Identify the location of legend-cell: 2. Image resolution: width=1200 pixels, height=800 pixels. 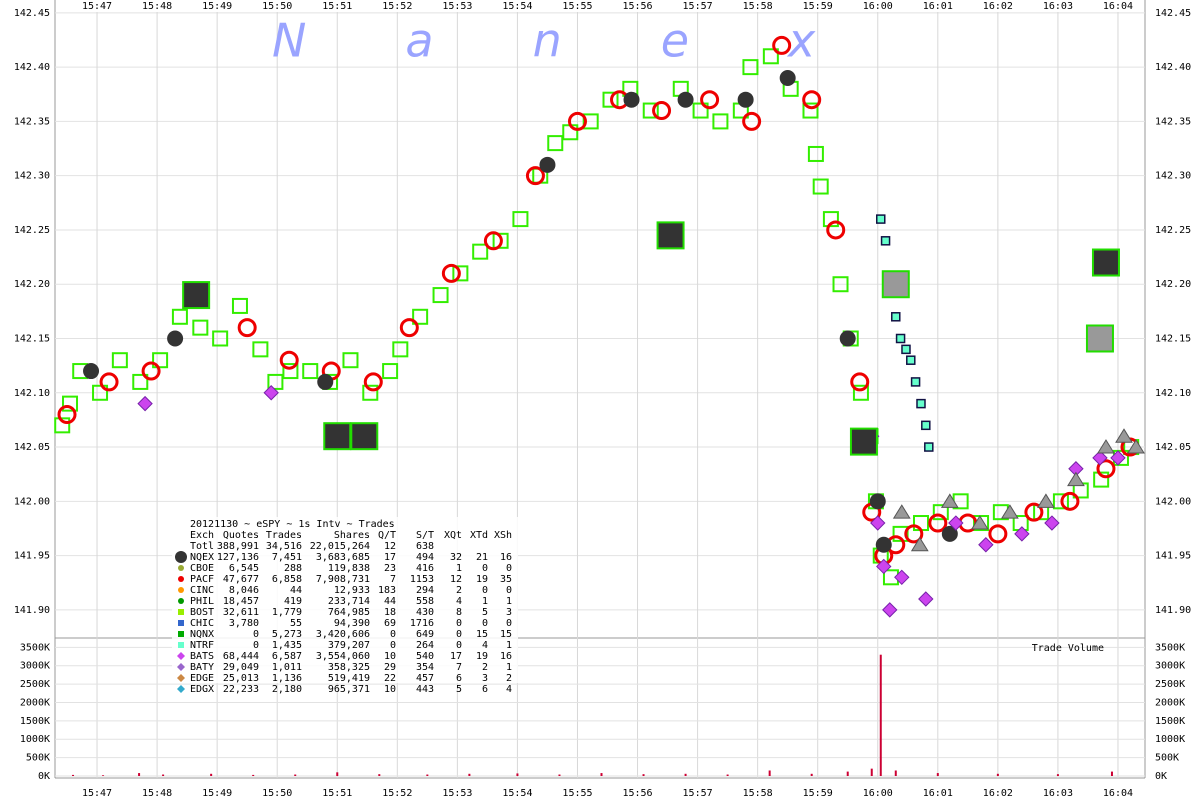
(459, 590).